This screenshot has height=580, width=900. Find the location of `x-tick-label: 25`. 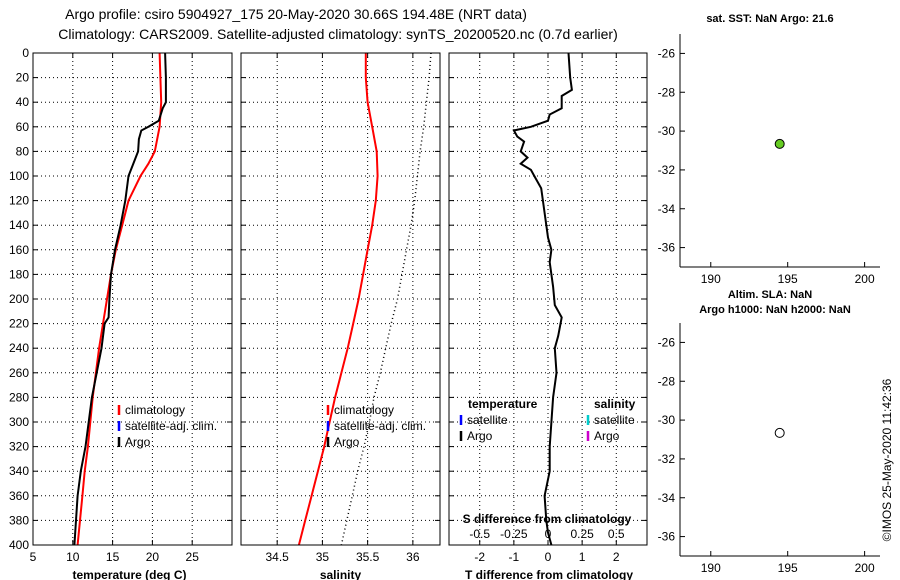

x-tick-label: 25 is located at coordinates (193, 557).